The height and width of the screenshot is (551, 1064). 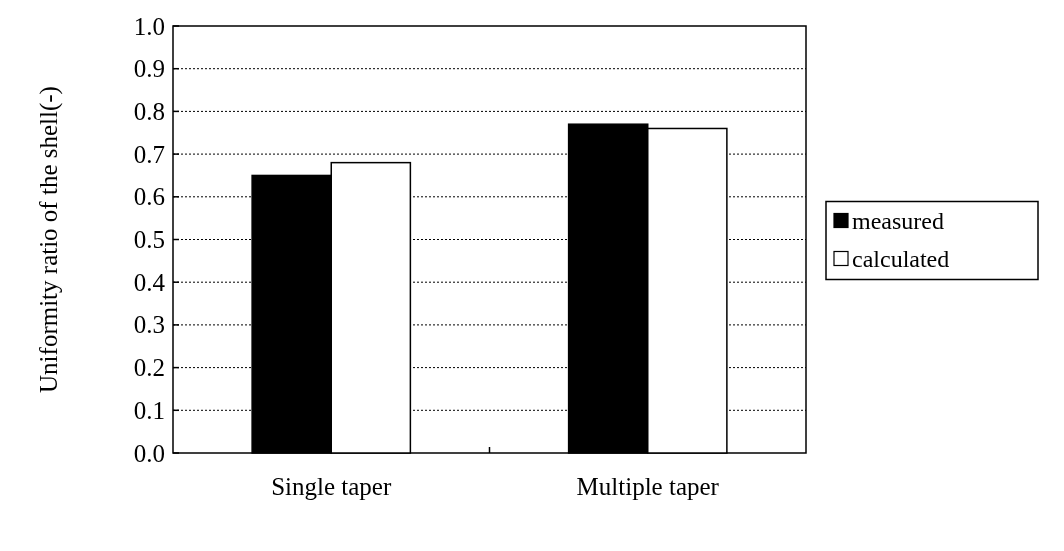 What do you see at coordinates (149, 410) in the screenshot?
I see `y-tick-label: 0.1` at bounding box center [149, 410].